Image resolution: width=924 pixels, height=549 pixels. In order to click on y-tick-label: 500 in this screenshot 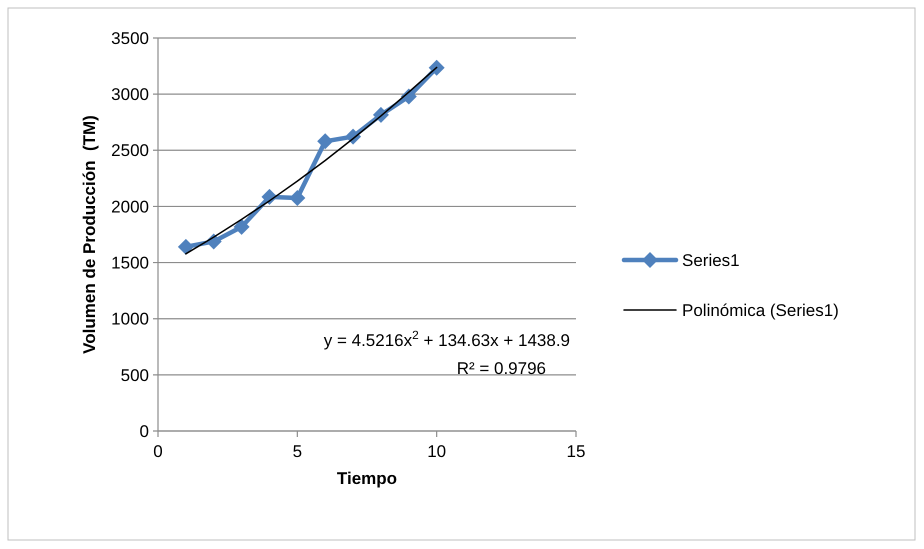, I will do `click(134, 375)`.